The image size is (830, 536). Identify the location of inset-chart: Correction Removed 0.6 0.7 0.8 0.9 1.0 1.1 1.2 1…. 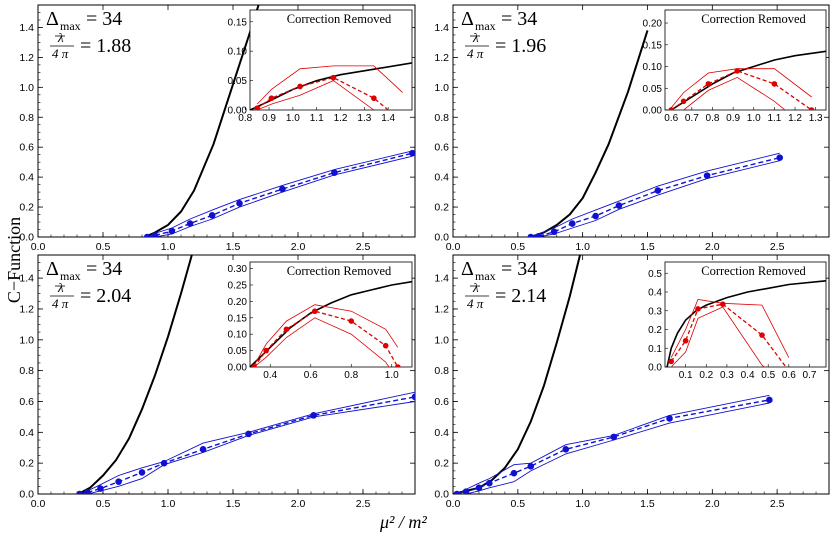
(735, 66).